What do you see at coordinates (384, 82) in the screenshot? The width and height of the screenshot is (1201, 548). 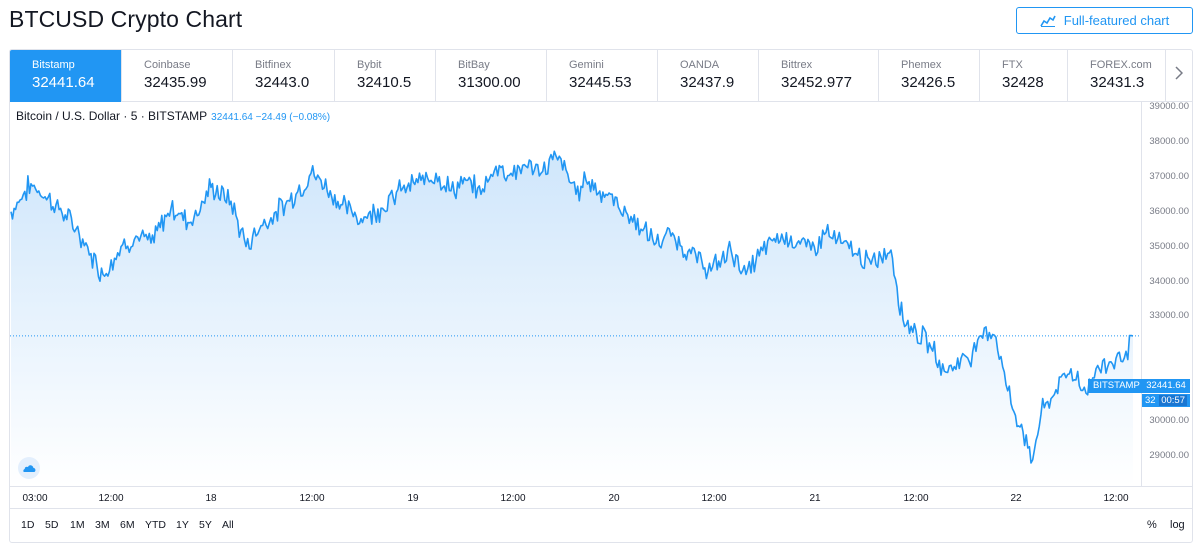 I see `tab-exchange-price: 32410.5` at bounding box center [384, 82].